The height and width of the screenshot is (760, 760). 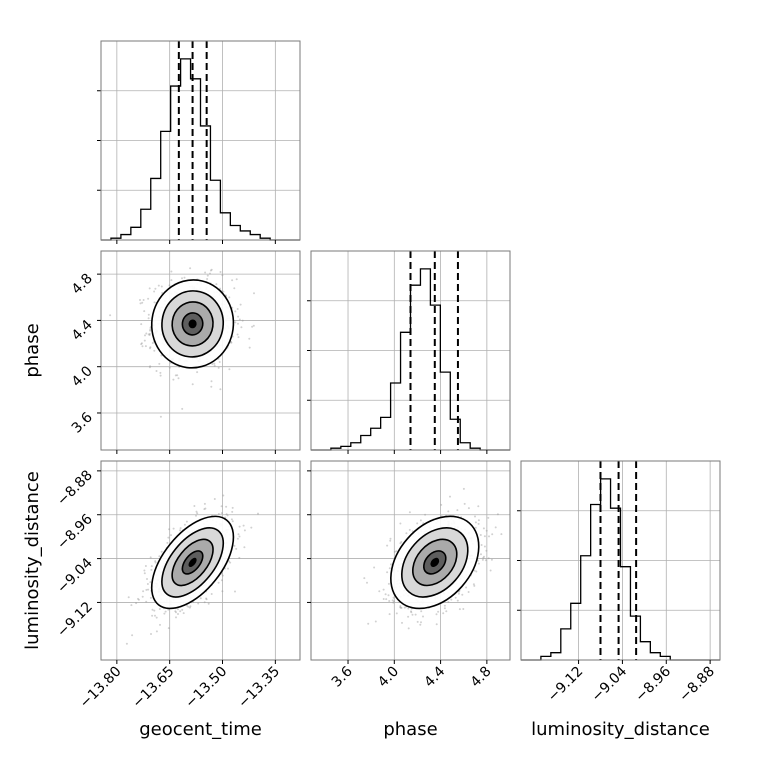 I want to click on panel-phase-vs-luminosity_distance, so click(x=409, y=562).